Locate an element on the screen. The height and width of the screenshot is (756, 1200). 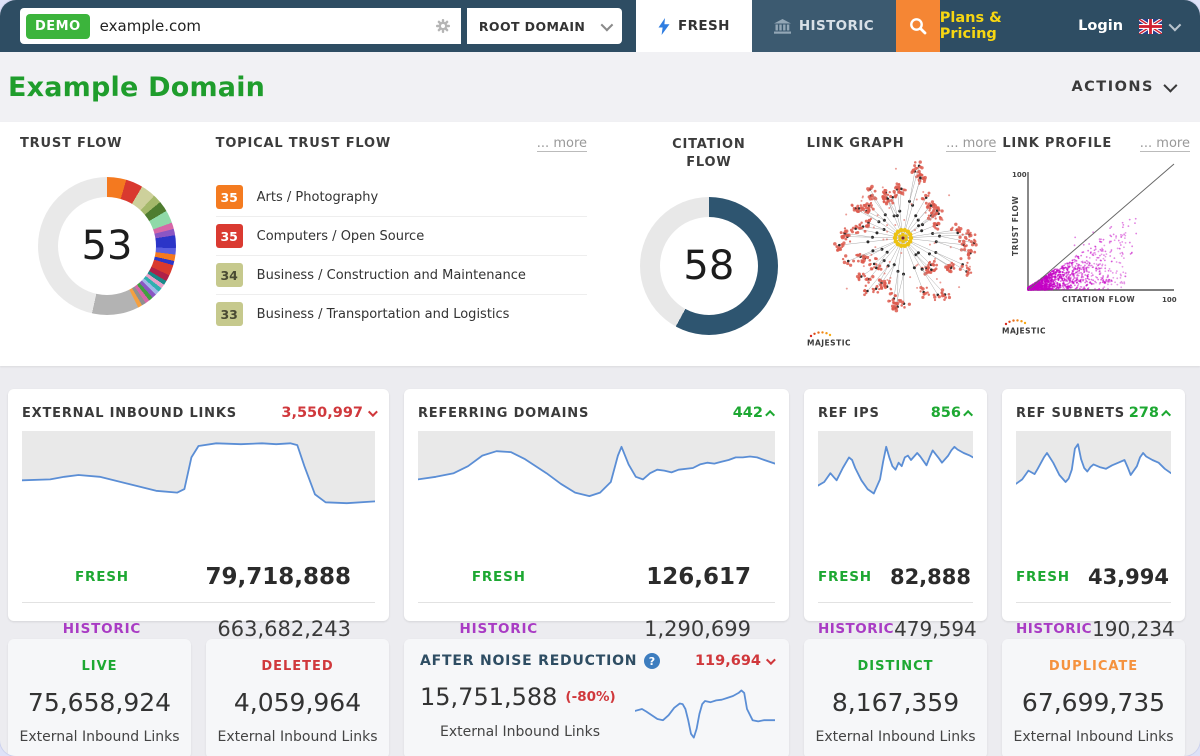
delta-badge: 119,694 is located at coordinates (735, 661).